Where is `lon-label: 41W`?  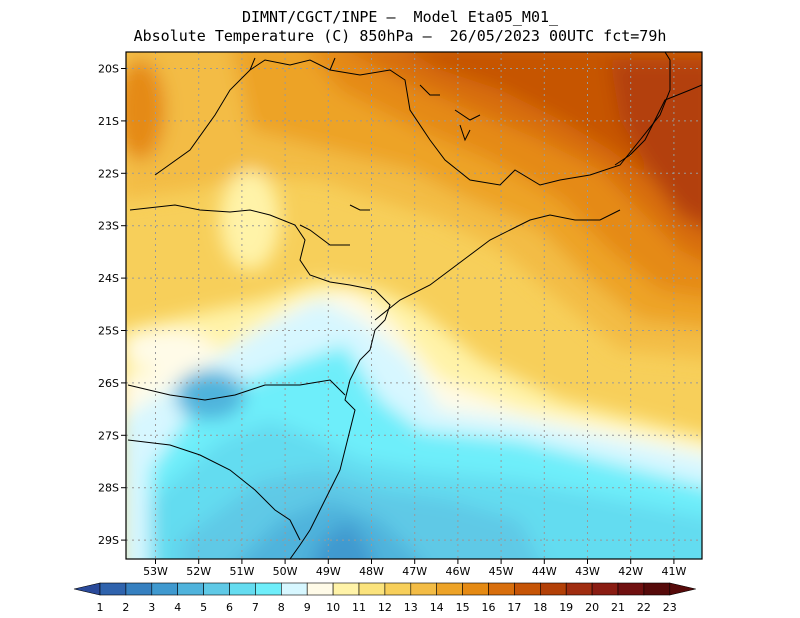 lon-label: 41W is located at coordinates (673, 571).